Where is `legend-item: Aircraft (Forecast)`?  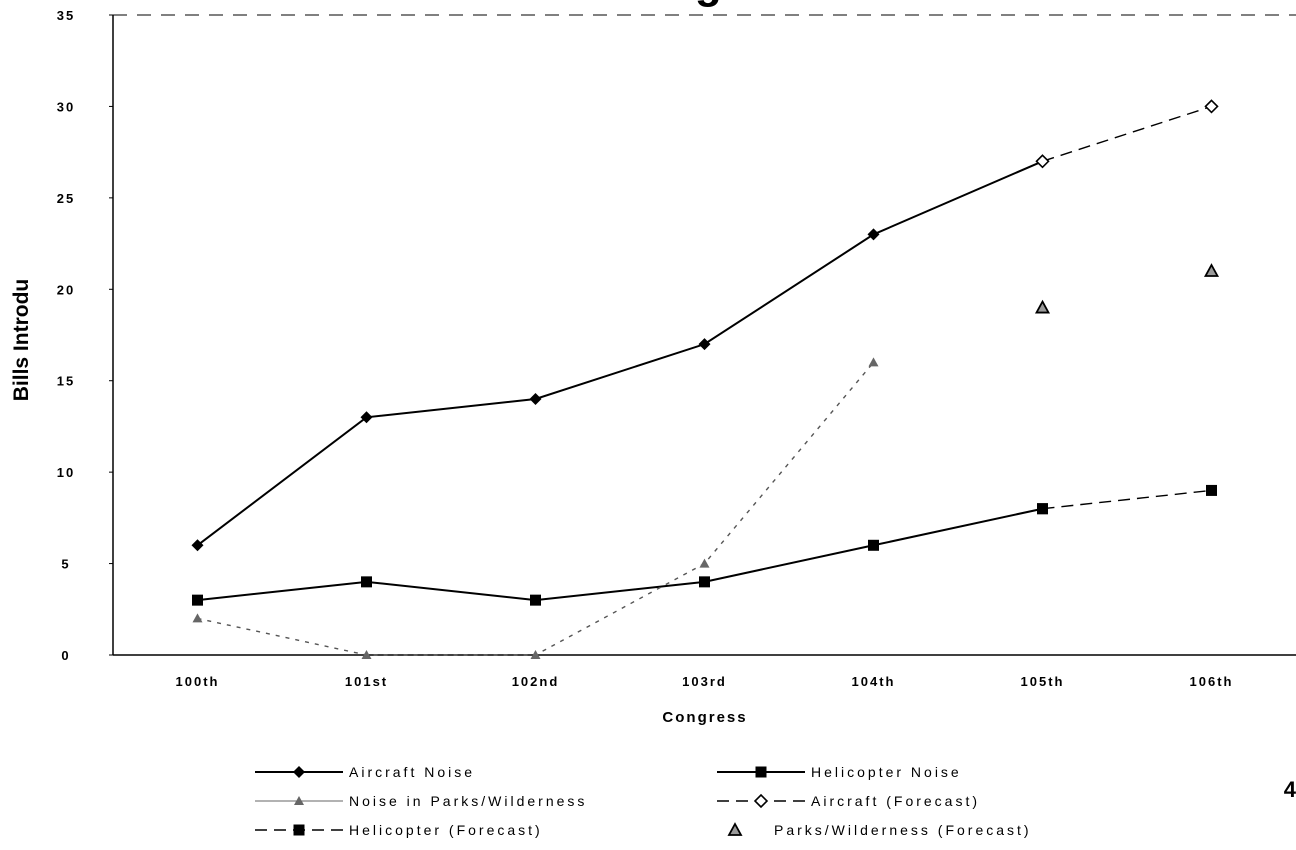
legend-item: Aircraft (Forecast) is located at coordinates (848, 801).